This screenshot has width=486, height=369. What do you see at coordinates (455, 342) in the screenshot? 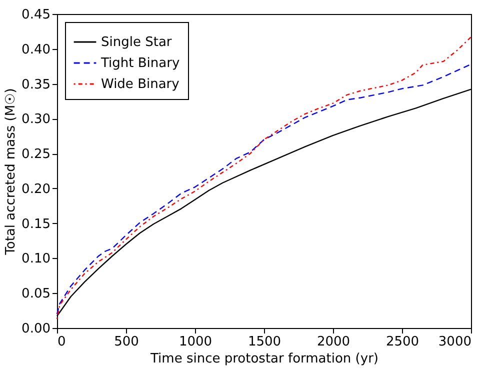
I see `x-tick-label: 3000` at bounding box center [455, 342].